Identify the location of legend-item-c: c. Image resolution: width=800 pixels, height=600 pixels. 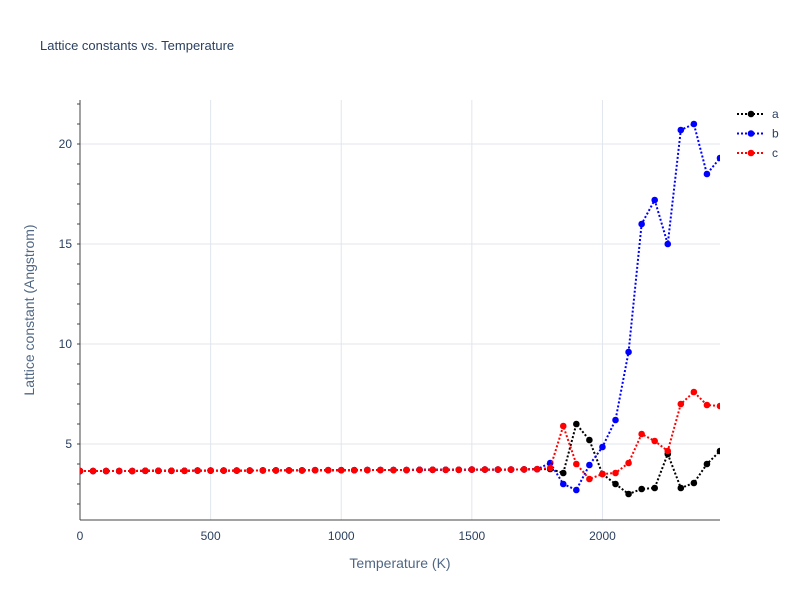
(757, 153).